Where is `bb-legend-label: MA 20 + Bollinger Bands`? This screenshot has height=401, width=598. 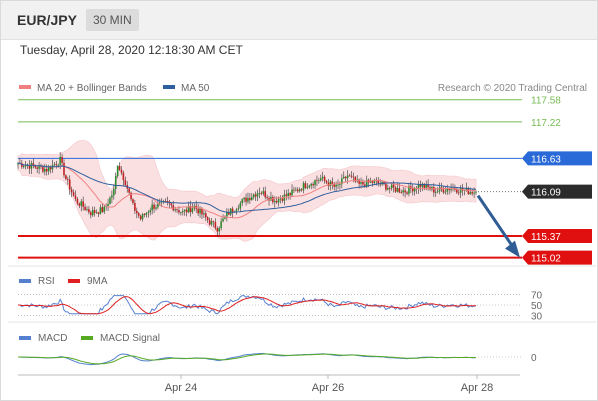
bb-legend-label: MA 20 + Bollinger Bands is located at coordinates (92, 88).